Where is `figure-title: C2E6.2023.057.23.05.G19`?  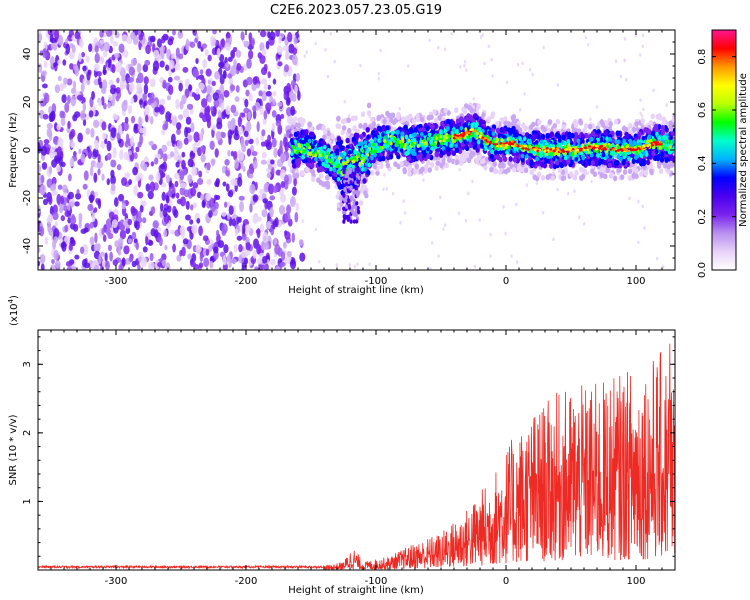
figure-title: C2E6.2023.057.23.05.G19 is located at coordinates (356, 10).